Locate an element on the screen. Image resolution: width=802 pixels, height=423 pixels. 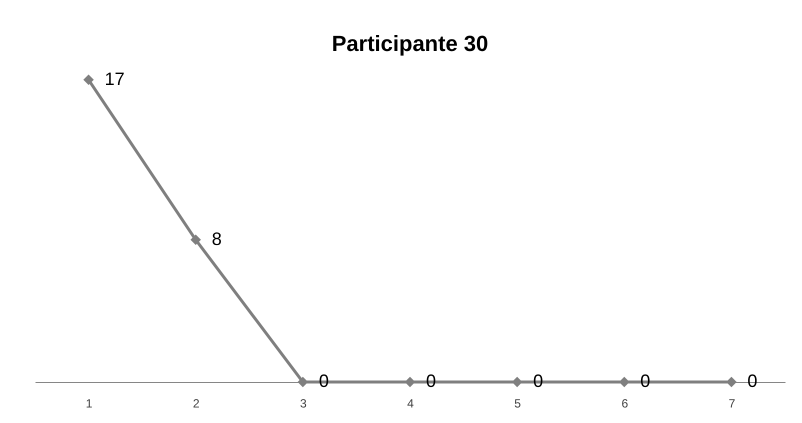
x-tick-label: 4 is located at coordinates (410, 403).